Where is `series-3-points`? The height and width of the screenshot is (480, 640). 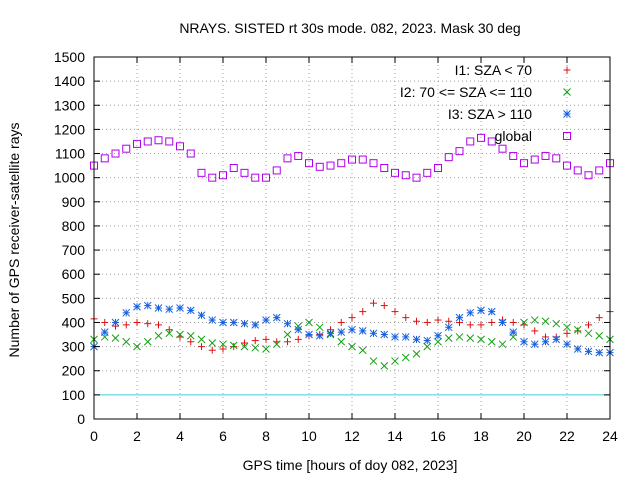
series-3-points is located at coordinates (352, 157).